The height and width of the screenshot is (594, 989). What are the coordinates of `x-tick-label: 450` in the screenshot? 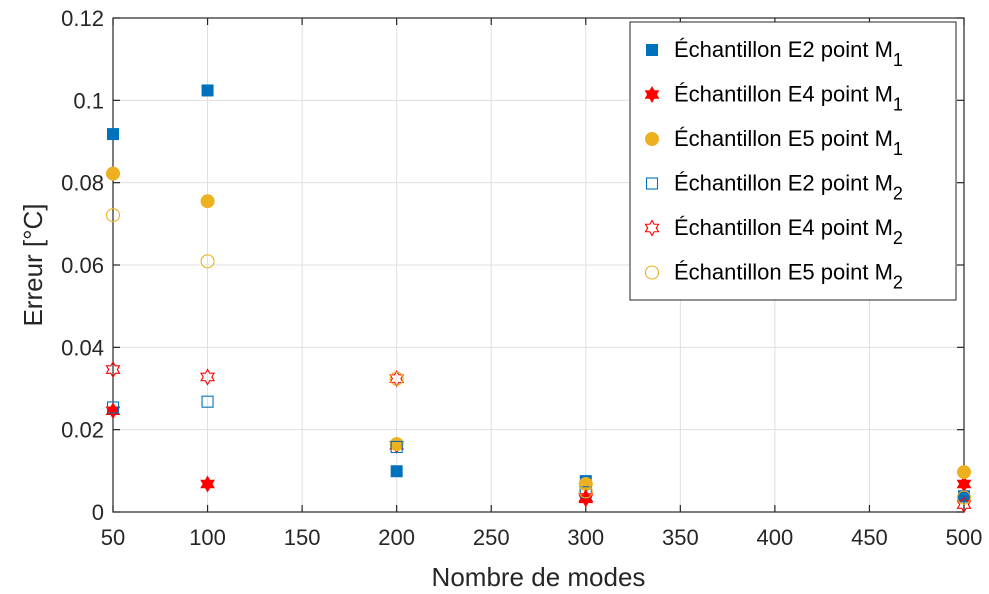 It's located at (869, 537).